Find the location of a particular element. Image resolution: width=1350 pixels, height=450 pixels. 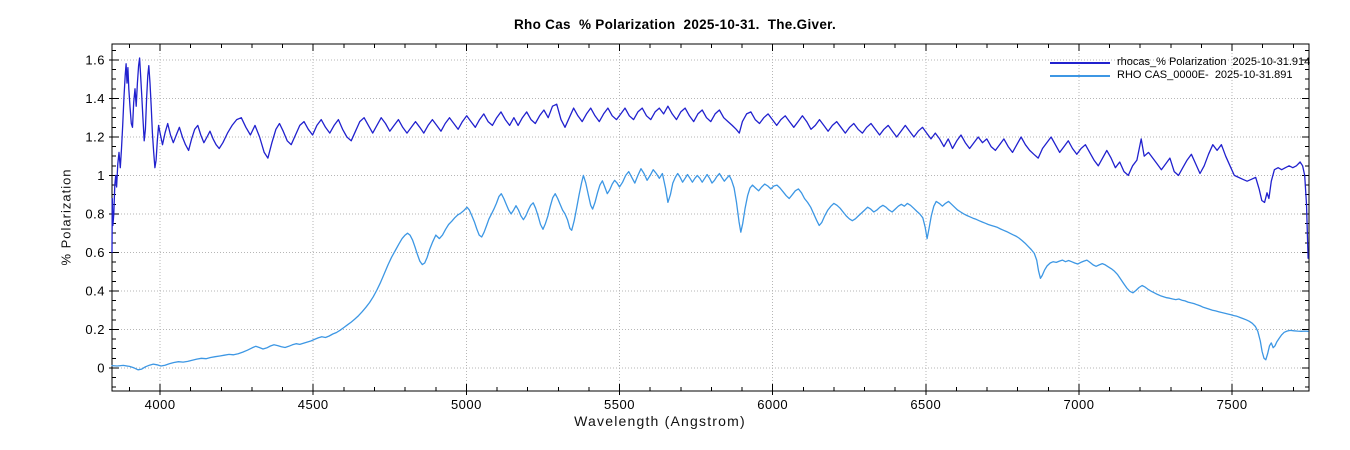

svg-text: 6500 is located at coordinates (925, 404).